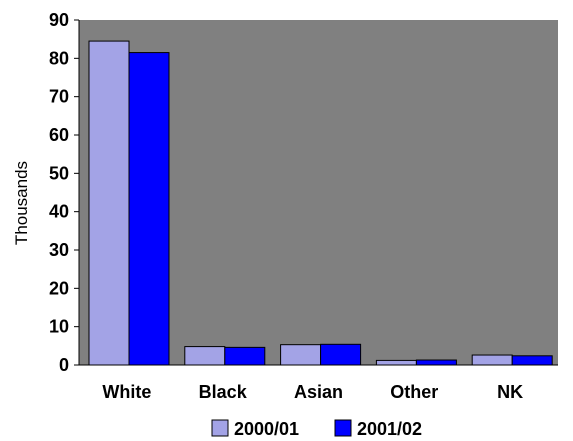  What do you see at coordinates (389, 429) in the screenshot?
I see `legend-label-2001-02: 2001/02` at bounding box center [389, 429].